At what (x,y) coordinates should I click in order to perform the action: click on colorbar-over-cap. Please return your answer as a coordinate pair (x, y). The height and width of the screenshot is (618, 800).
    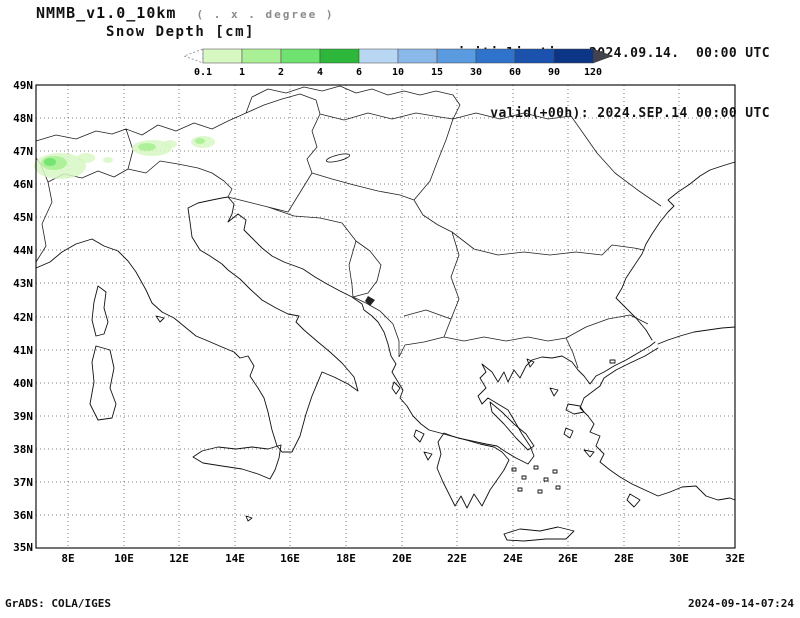
    Looking at the image, I should click on (602, 56).